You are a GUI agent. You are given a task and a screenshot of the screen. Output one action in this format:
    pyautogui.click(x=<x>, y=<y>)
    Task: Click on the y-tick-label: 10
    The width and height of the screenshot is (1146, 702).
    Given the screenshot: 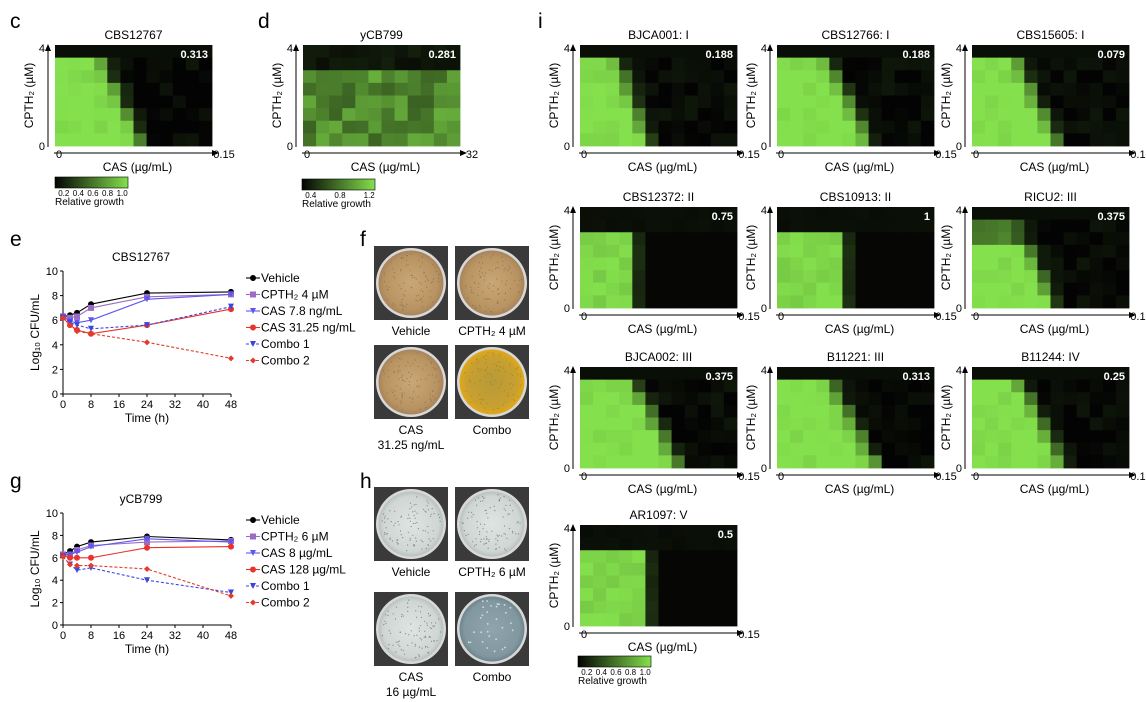 What is the action you would take?
    pyautogui.click(x=52, y=272)
    